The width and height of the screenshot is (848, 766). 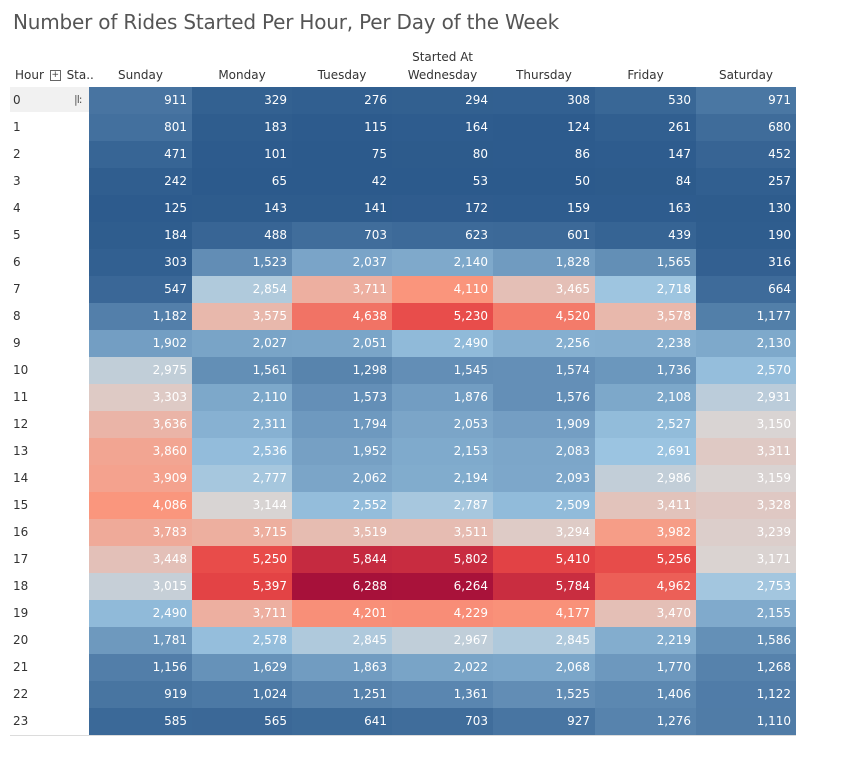 I want to click on heatmap-cell: 2,311, so click(x=242, y=424).